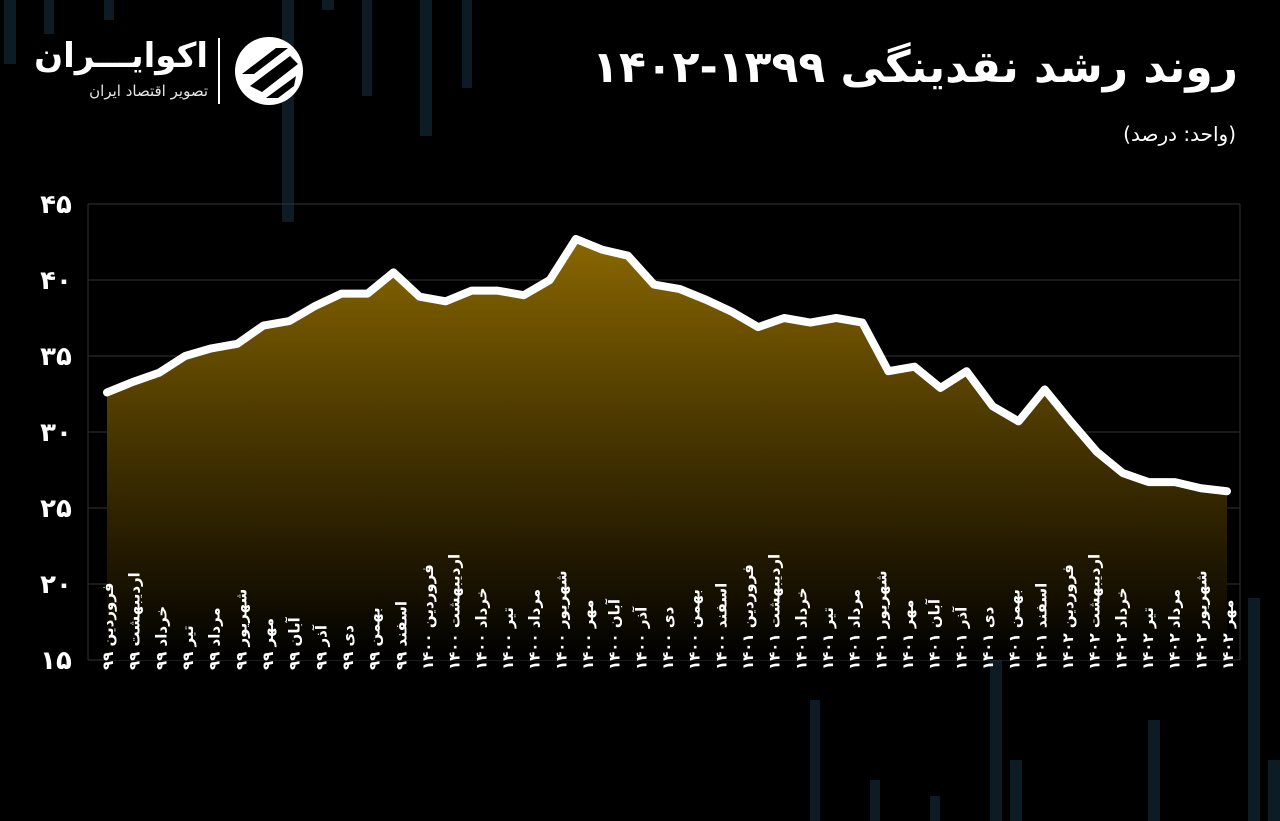 The height and width of the screenshot is (821, 1280). What do you see at coordinates (1175, 629) in the screenshot?
I see `x-tick-label: مرداد ۱۴۰۲` at bounding box center [1175, 629].